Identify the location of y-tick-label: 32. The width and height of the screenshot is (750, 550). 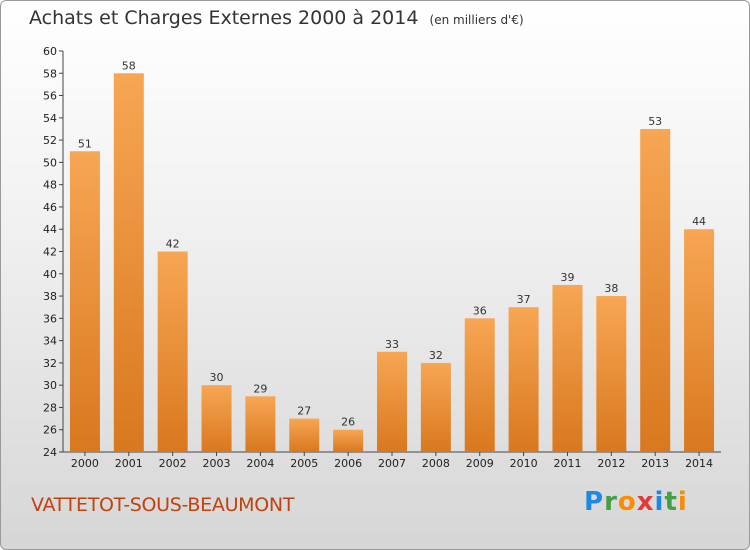
(50, 363).